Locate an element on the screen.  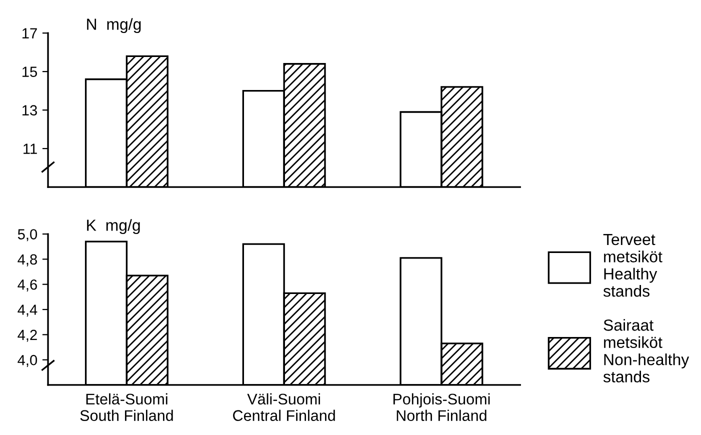
y-tick-label: 5,0 is located at coordinates (28, 235).